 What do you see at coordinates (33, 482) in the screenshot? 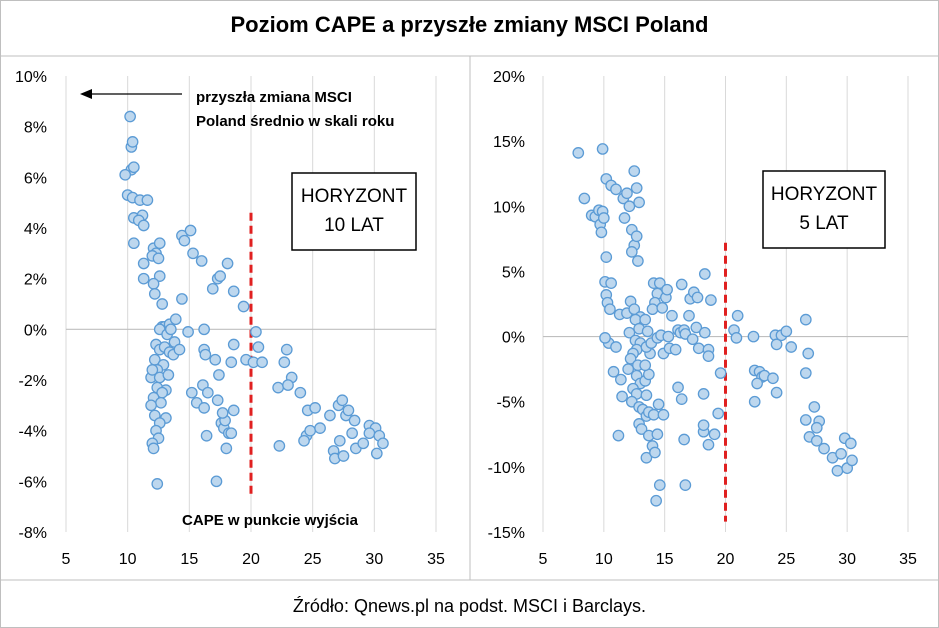
I see `y-tick-label: -6%` at bounding box center [33, 482].